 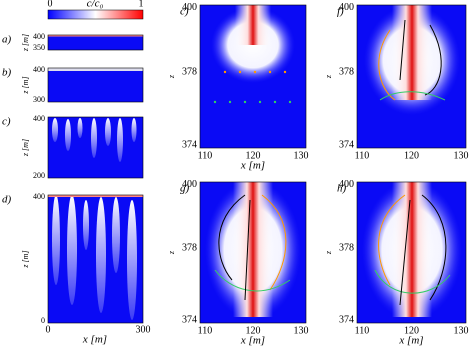 What do you see at coordinates (141, 4) in the screenshot?
I see `colorbar-max: 1` at bounding box center [141, 4].